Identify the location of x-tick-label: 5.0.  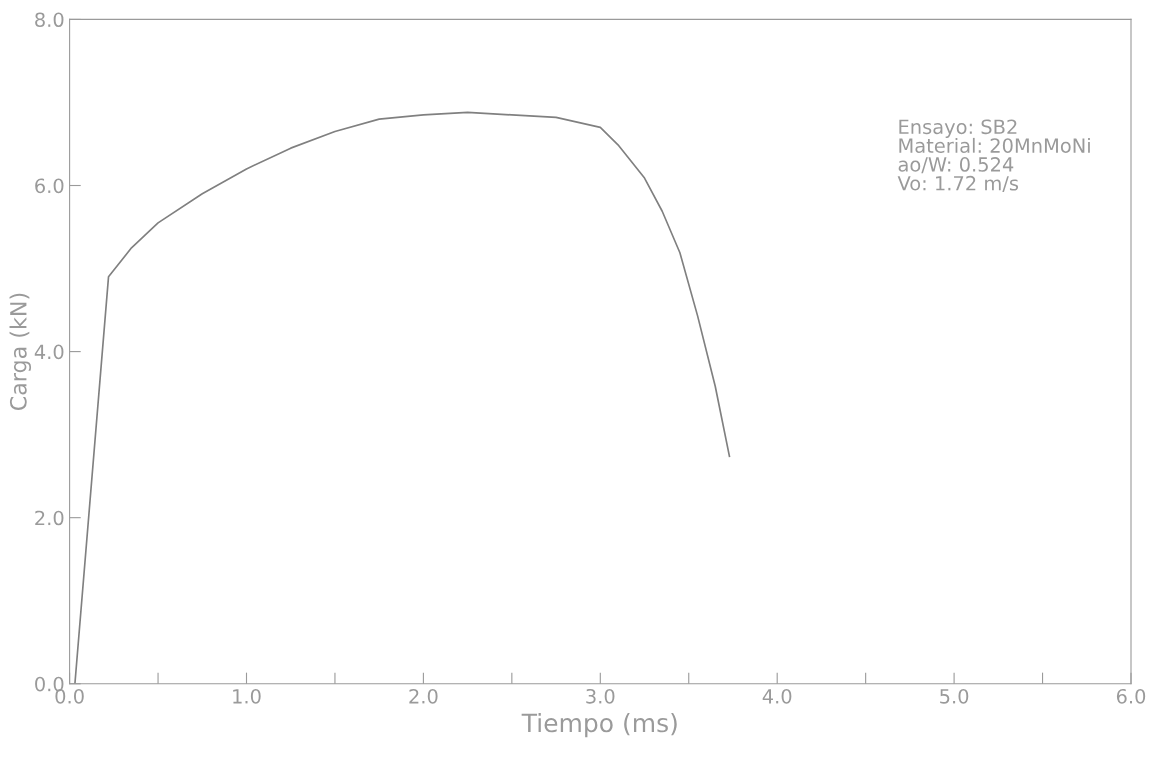
(954, 696).